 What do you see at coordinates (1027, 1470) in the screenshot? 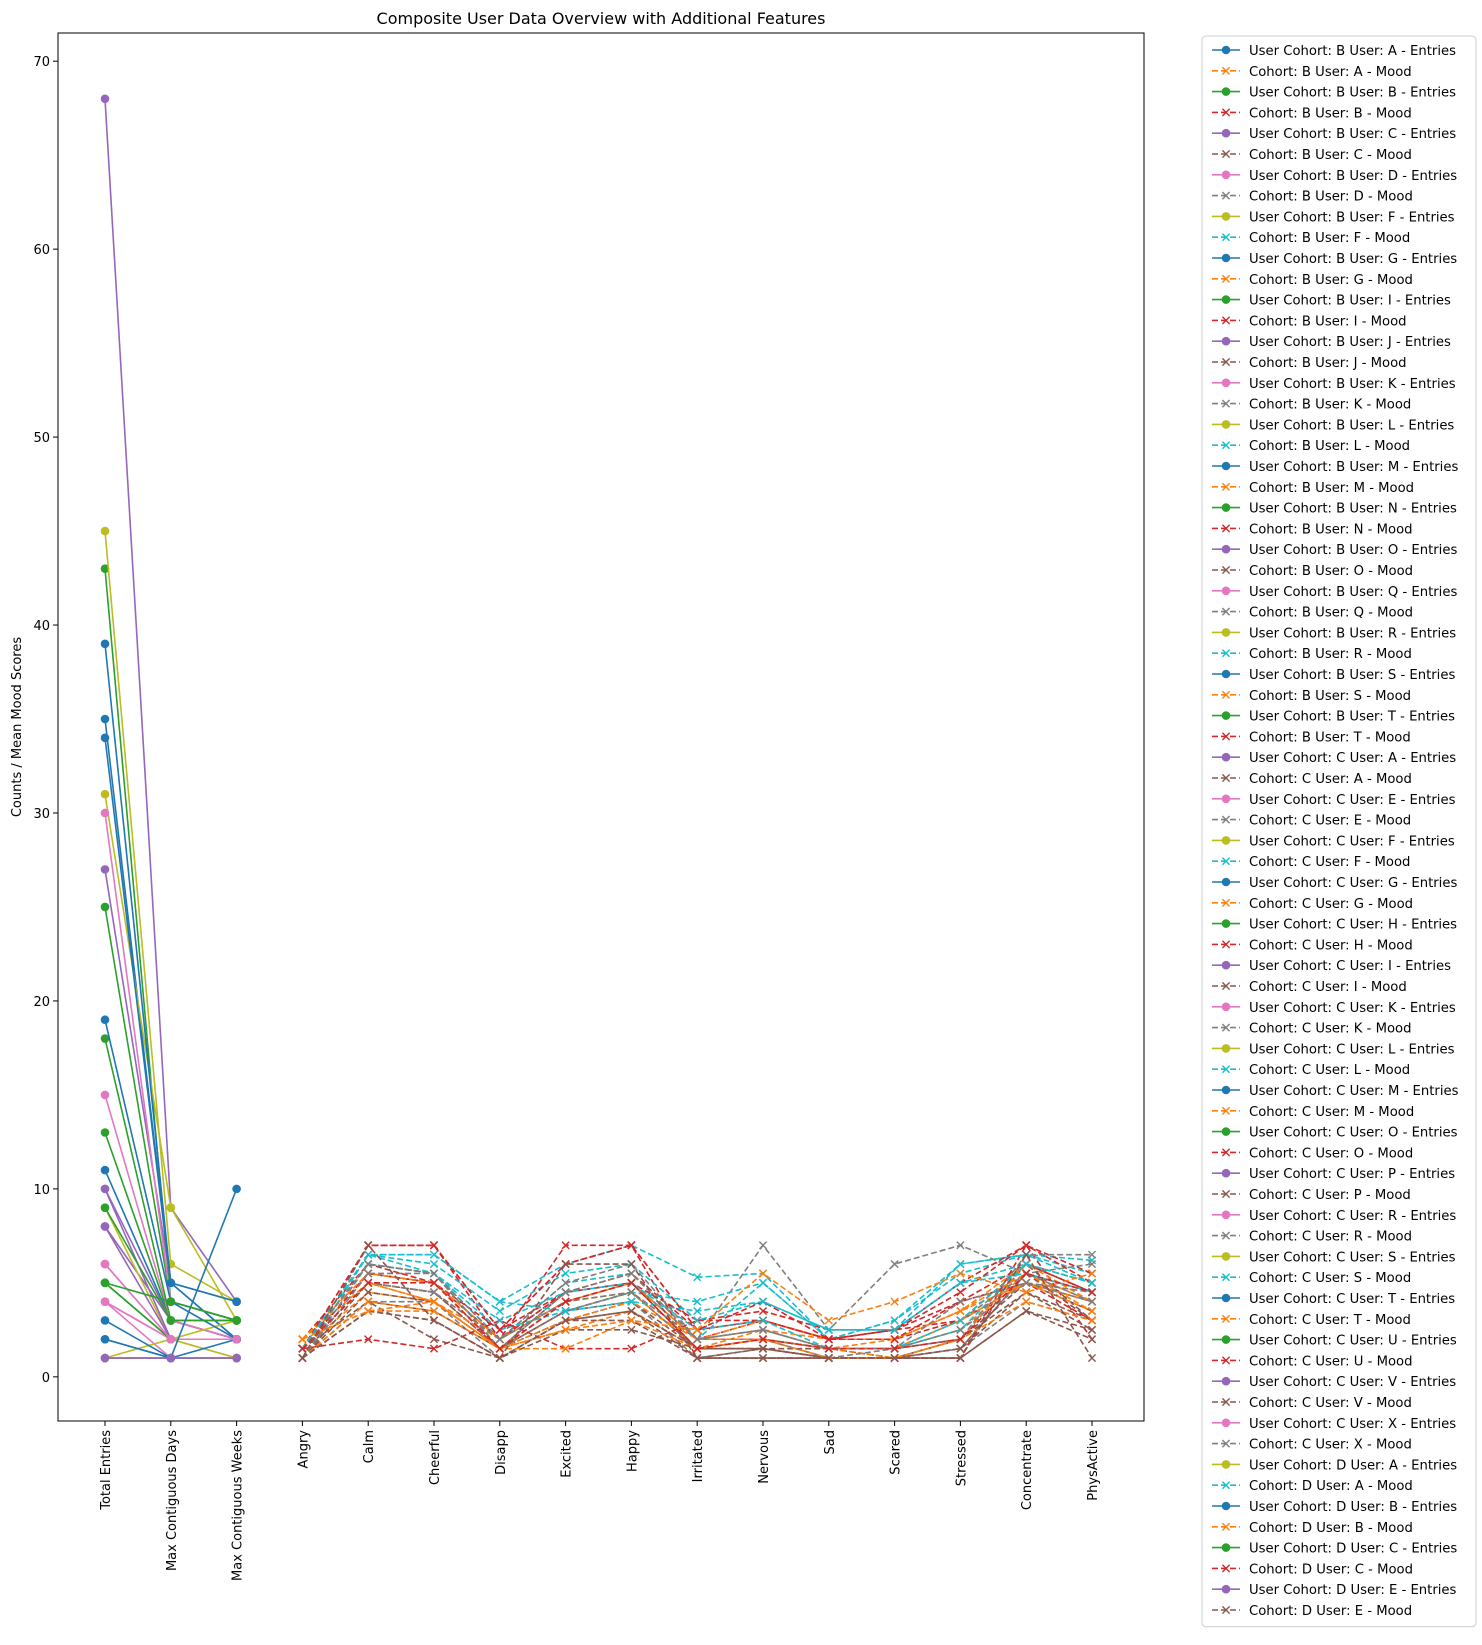
I see `x-tick-label: Concentrate` at bounding box center [1027, 1470].